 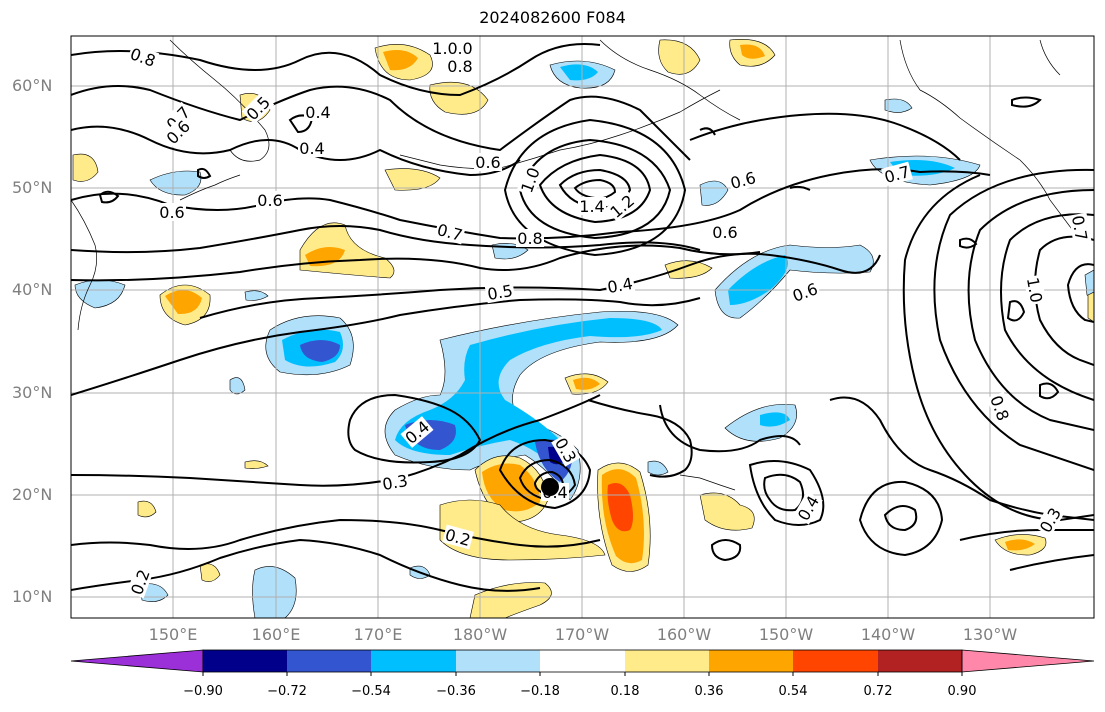 I want to click on lat-label: 20°N, so click(x=32, y=494).